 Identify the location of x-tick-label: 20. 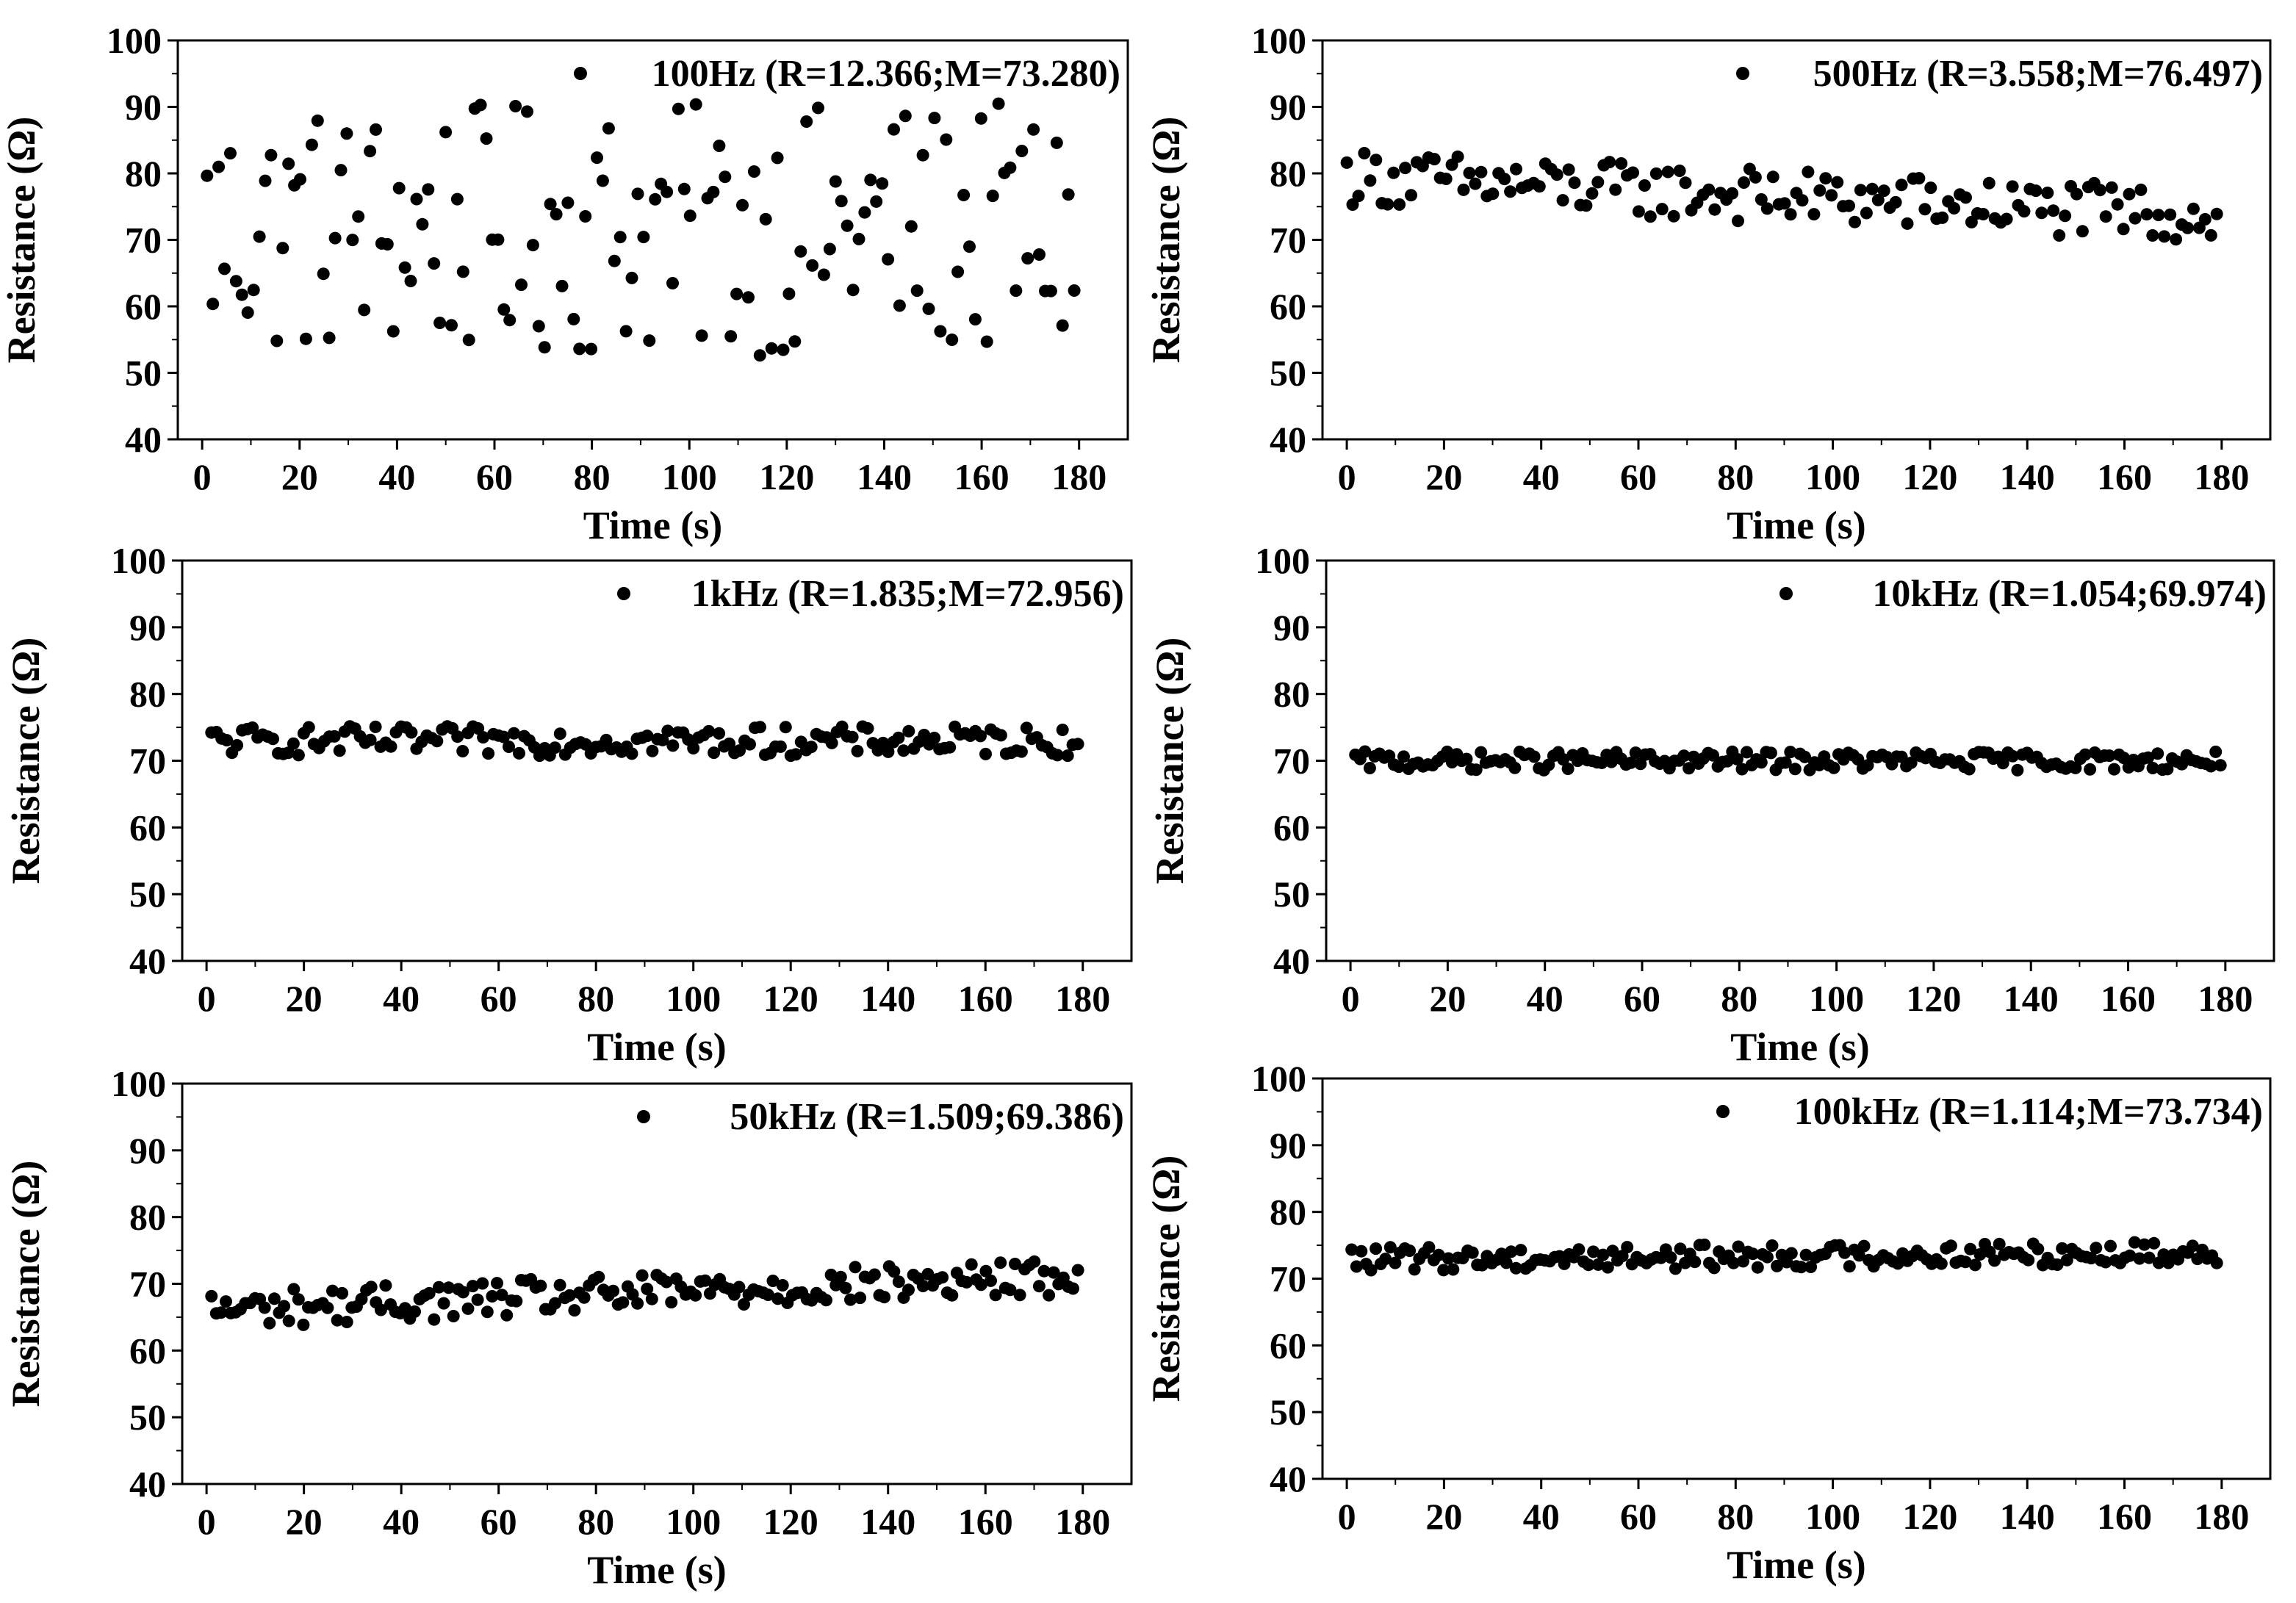
(1447, 998).